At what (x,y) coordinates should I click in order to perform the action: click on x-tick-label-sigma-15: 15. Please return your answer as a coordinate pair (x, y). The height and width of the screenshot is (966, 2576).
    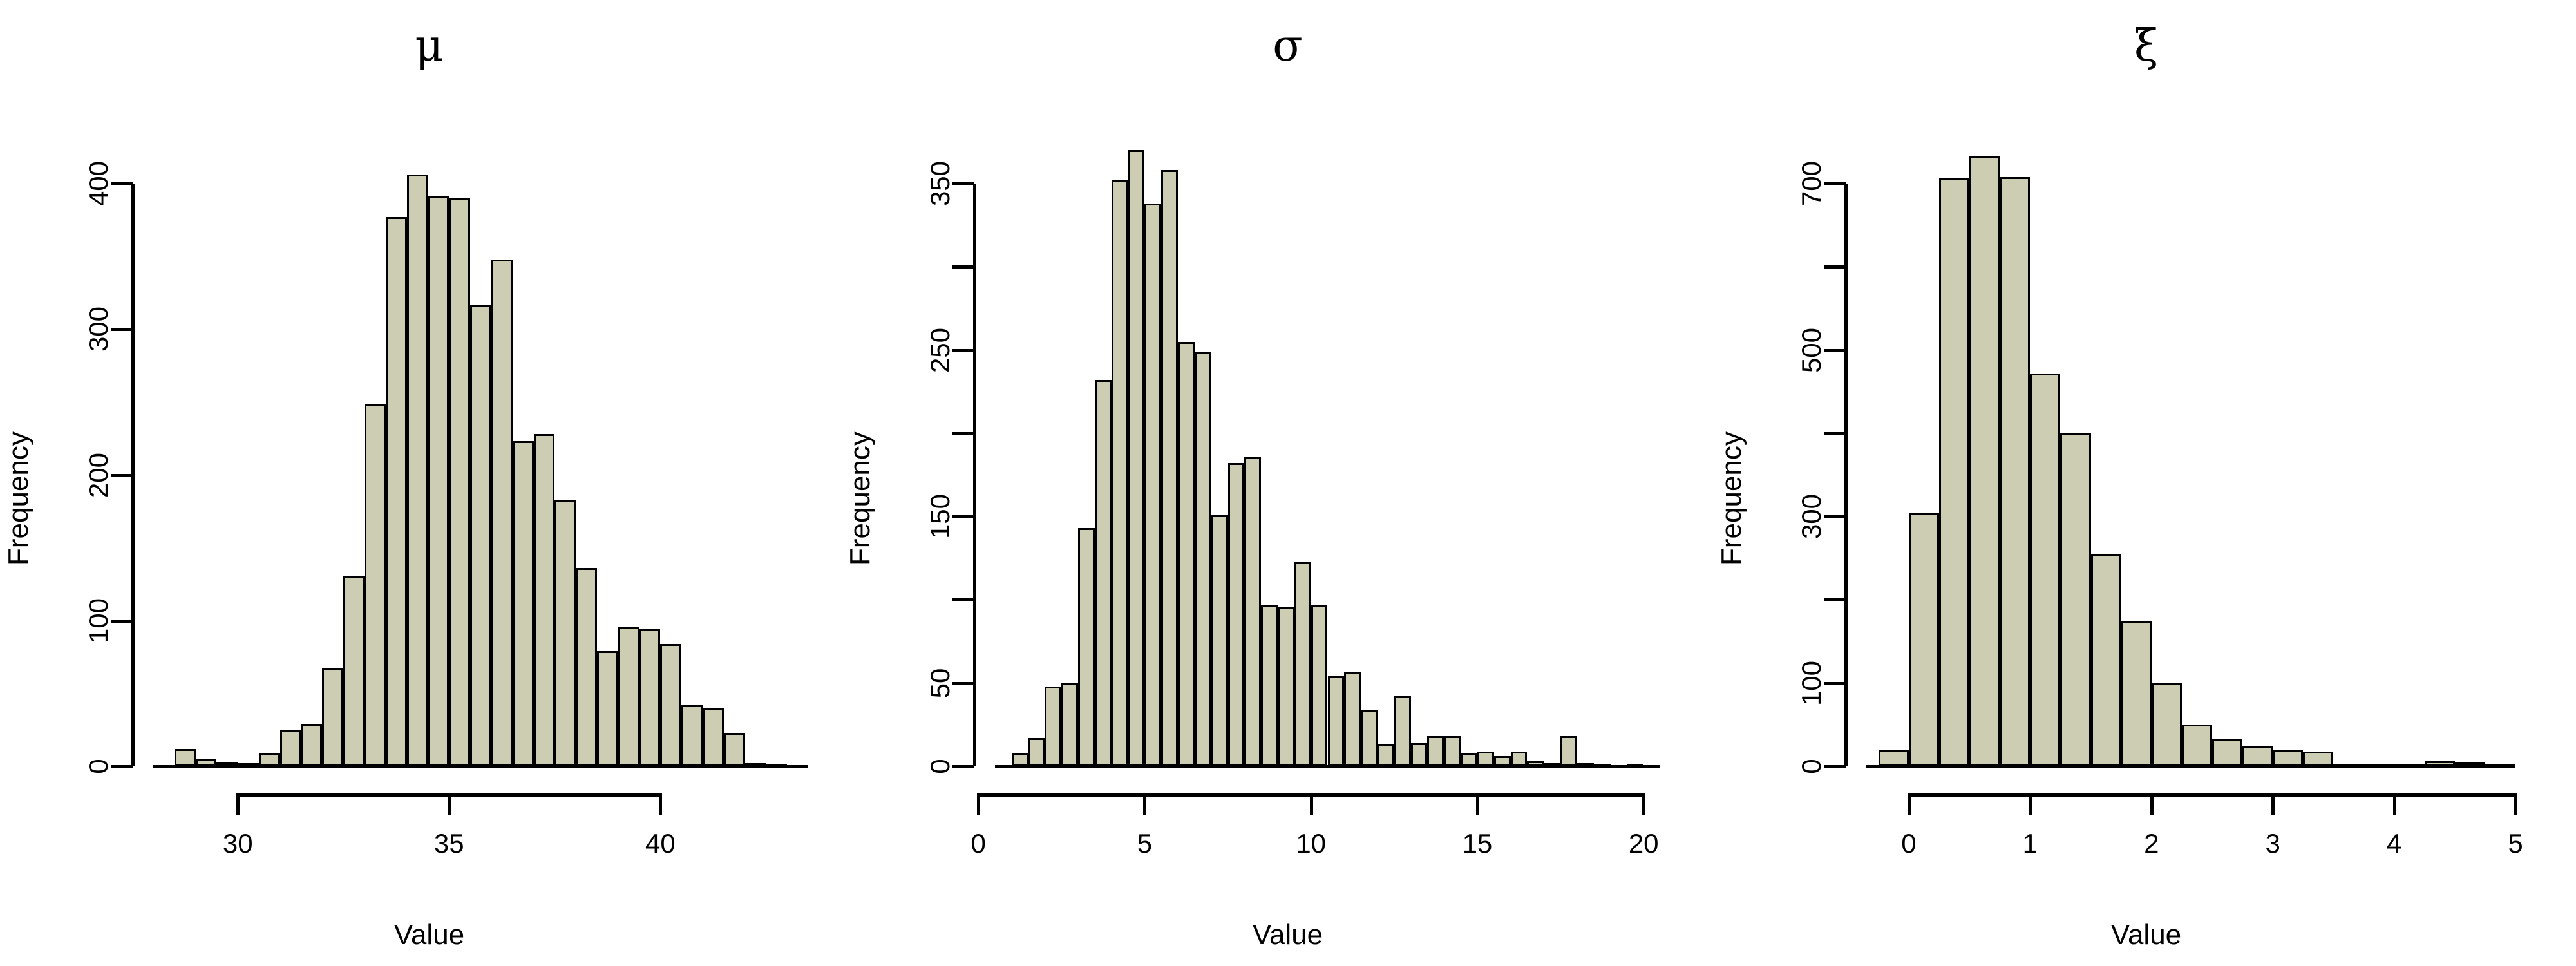
    Looking at the image, I should click on (1477, 843).